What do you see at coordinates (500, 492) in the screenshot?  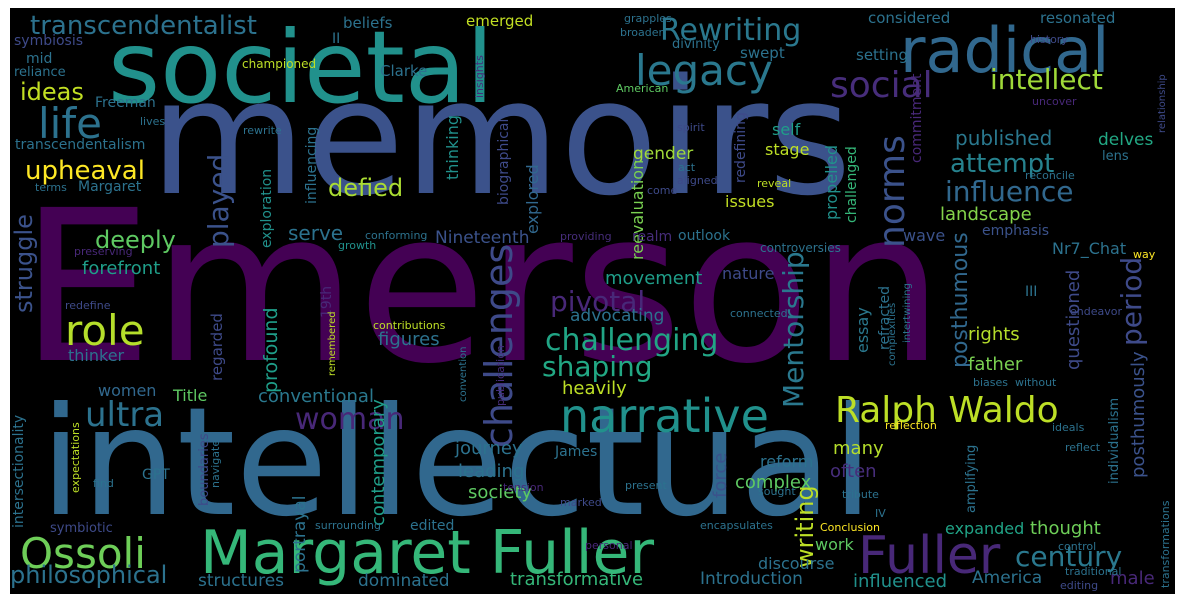 I see `word-society: society` at bounding box center [500, 492].